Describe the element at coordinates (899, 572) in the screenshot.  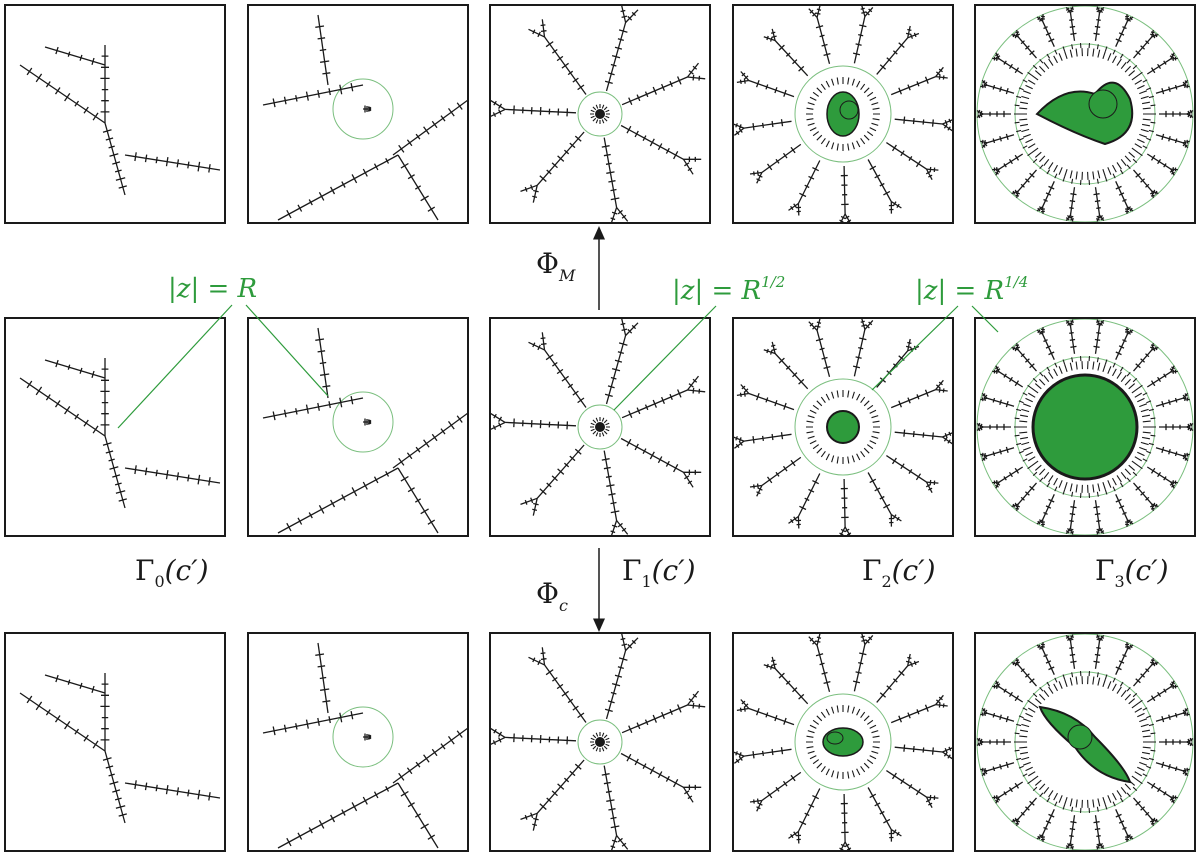
I see `gamma-2-label: Γ2(c′)` at that location.